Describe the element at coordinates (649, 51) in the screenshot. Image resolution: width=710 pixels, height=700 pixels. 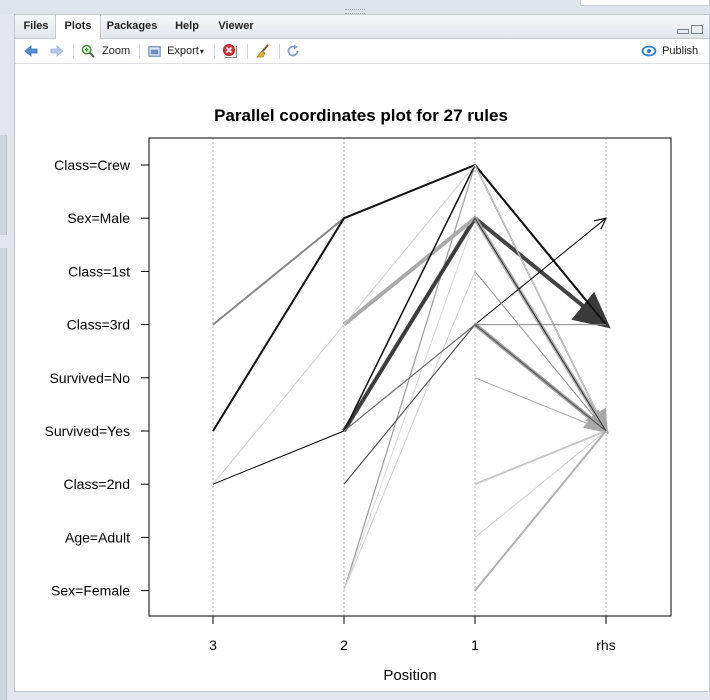
I see `publish-icon` at that location.